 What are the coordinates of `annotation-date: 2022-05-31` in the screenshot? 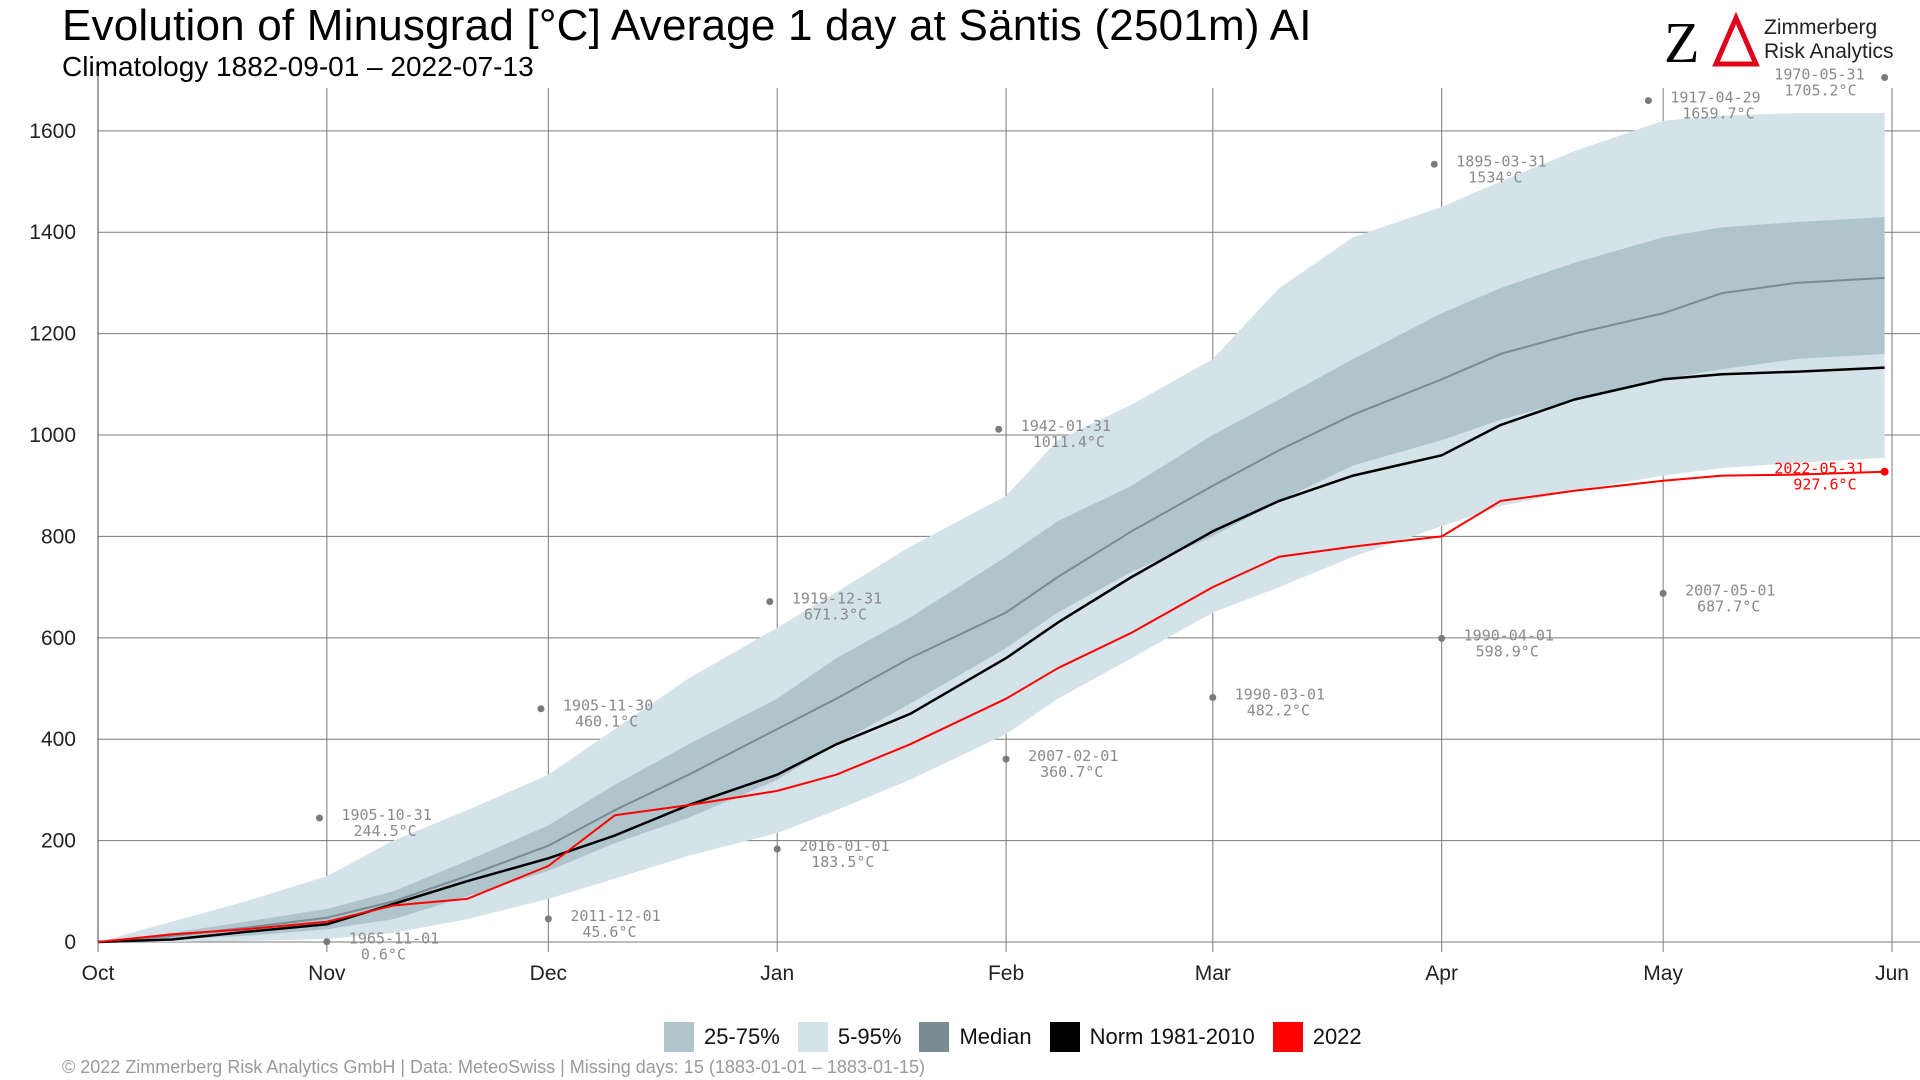 It's located at (1819, 469).